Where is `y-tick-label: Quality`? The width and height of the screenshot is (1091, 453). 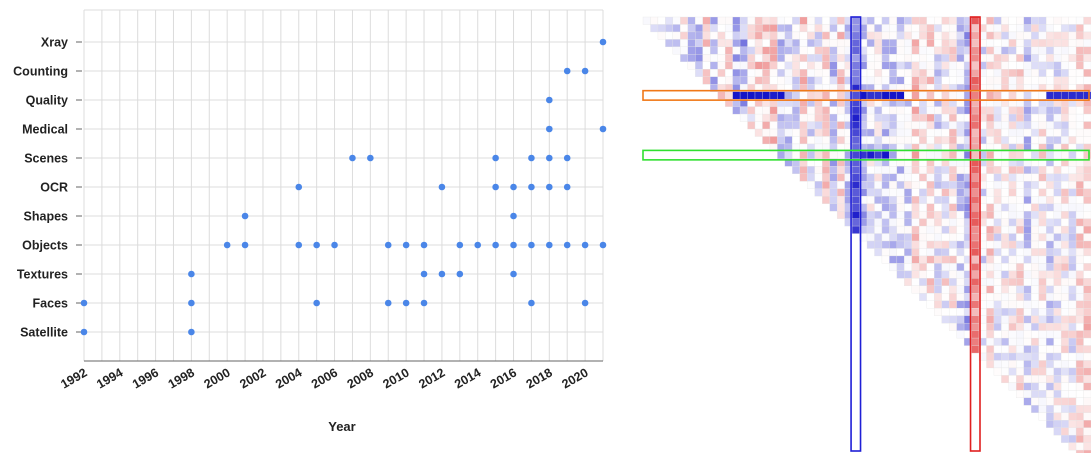 y-tick-label: Quality is located at coordinates (47, 101).